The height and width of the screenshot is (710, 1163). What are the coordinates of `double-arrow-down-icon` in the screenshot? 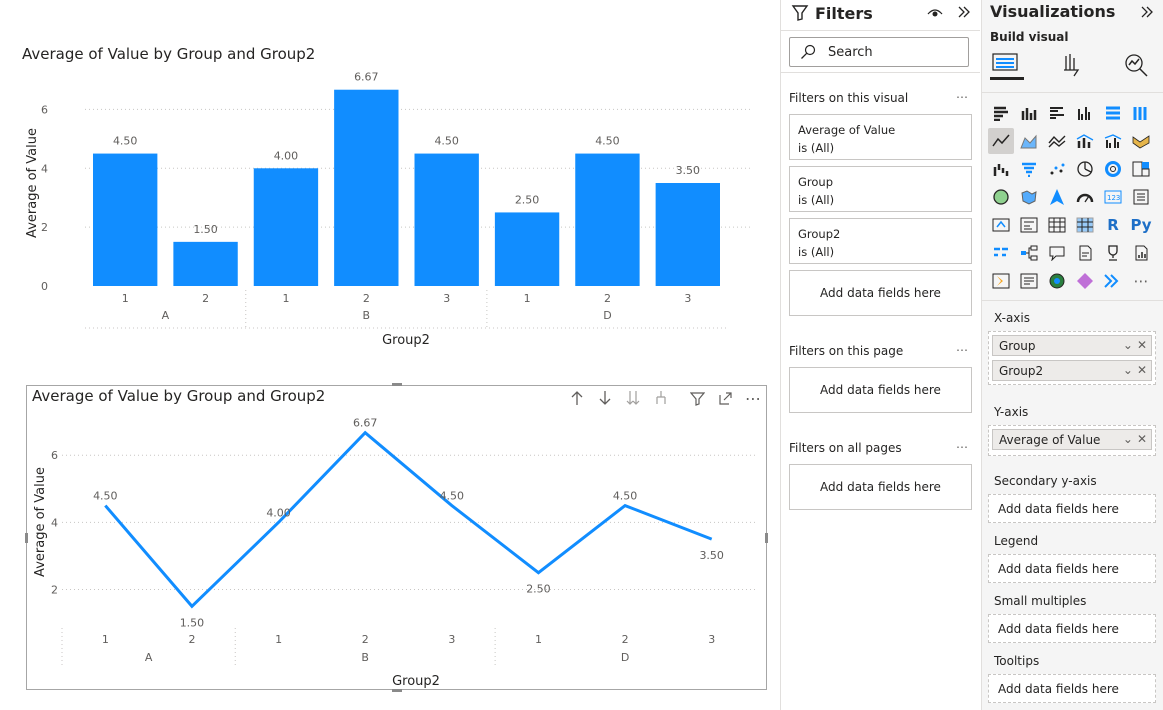 It's located at (633, 398).